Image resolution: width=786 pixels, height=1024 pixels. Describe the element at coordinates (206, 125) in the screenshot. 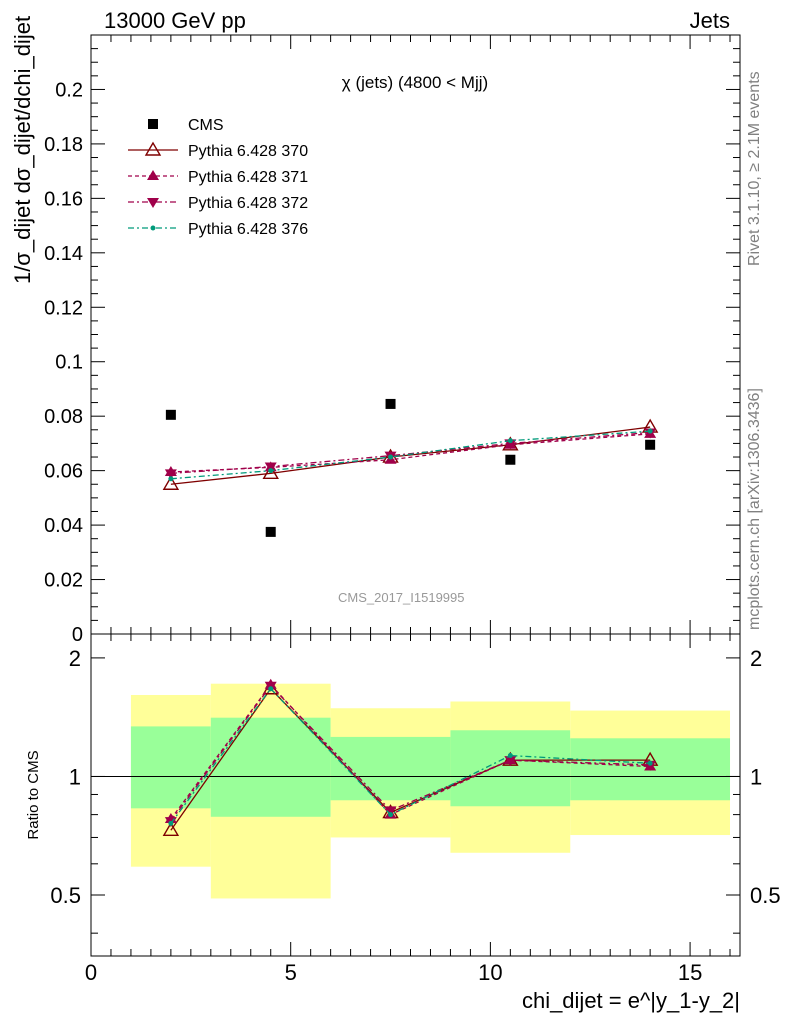

I see `legend-label-0: CMS` at that location.